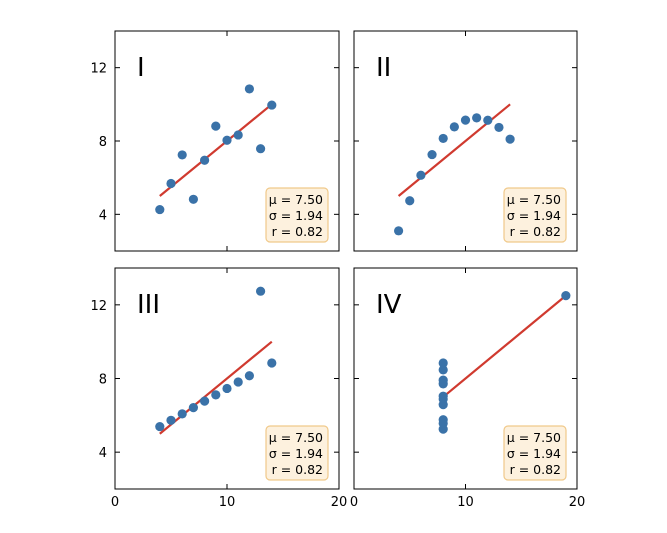 The width and height of the screenshot is (667, 533). Describe the element at coordinates (141, 68) in the screenshot. I see `panel-label: I` at that location.